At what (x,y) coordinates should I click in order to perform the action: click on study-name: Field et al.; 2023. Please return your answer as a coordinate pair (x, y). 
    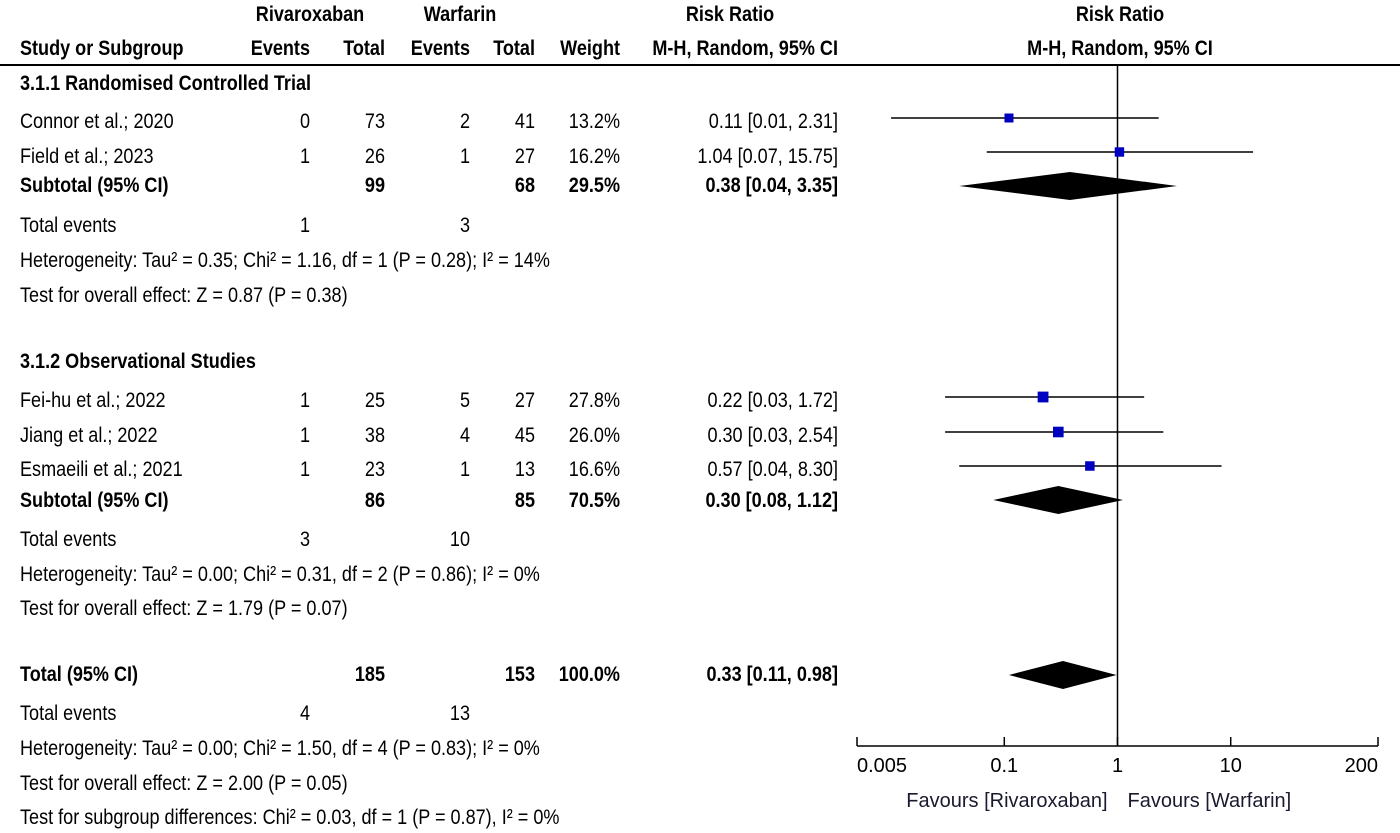
    Looking at the image, I should click on (87, 156).